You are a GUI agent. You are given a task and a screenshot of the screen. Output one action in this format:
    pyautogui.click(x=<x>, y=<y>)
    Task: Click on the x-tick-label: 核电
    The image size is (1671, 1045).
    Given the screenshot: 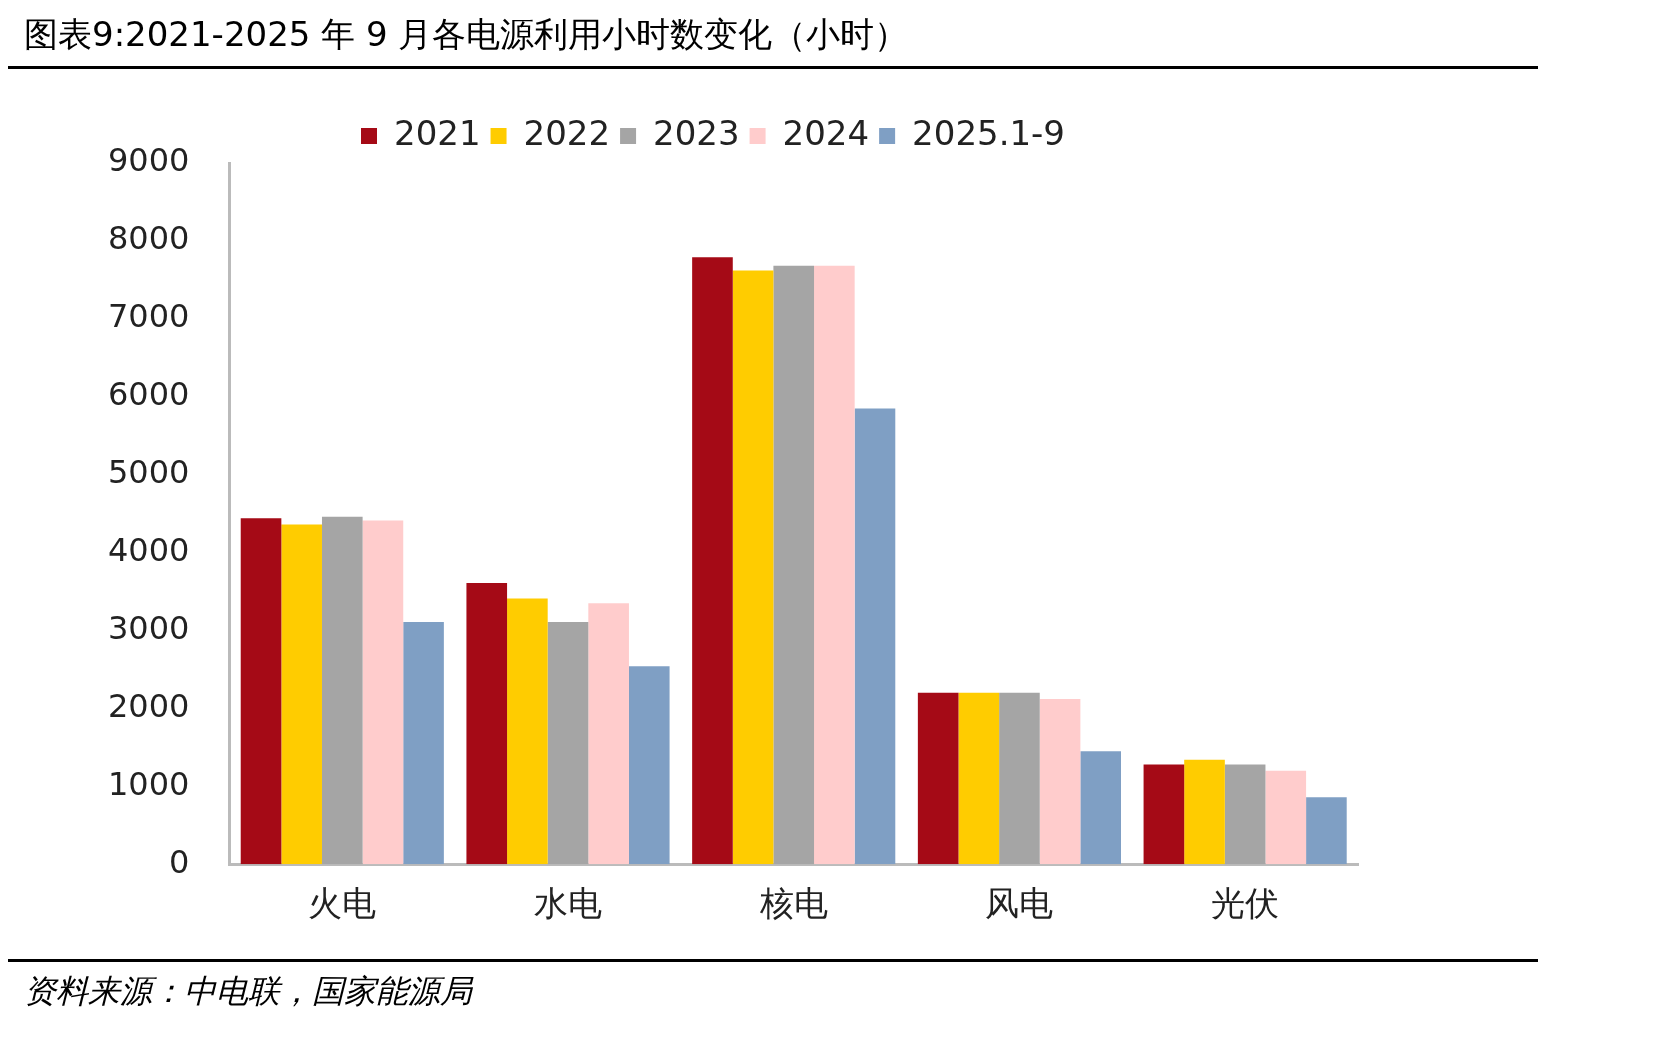 What is the action you would take?
    pyautogui.click(x=793, y=903)
    